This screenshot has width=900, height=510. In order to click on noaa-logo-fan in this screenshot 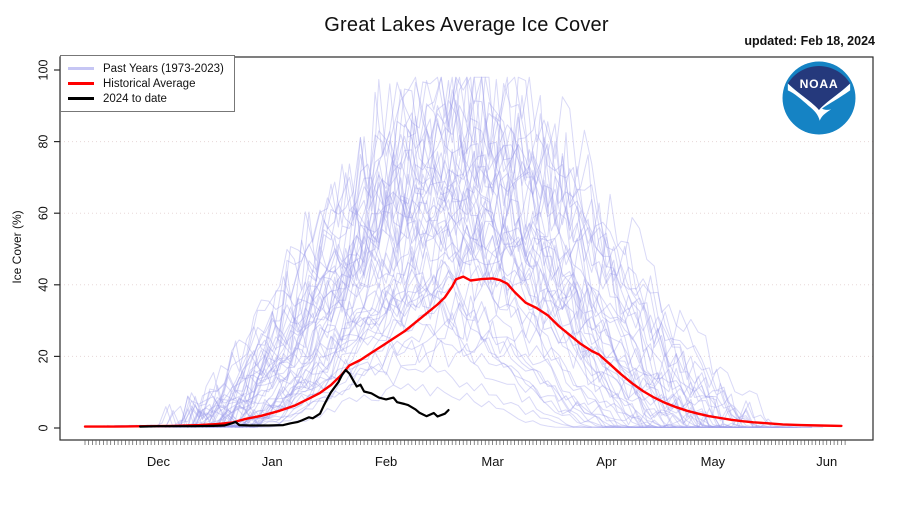, I will do `click(819, 88)`.